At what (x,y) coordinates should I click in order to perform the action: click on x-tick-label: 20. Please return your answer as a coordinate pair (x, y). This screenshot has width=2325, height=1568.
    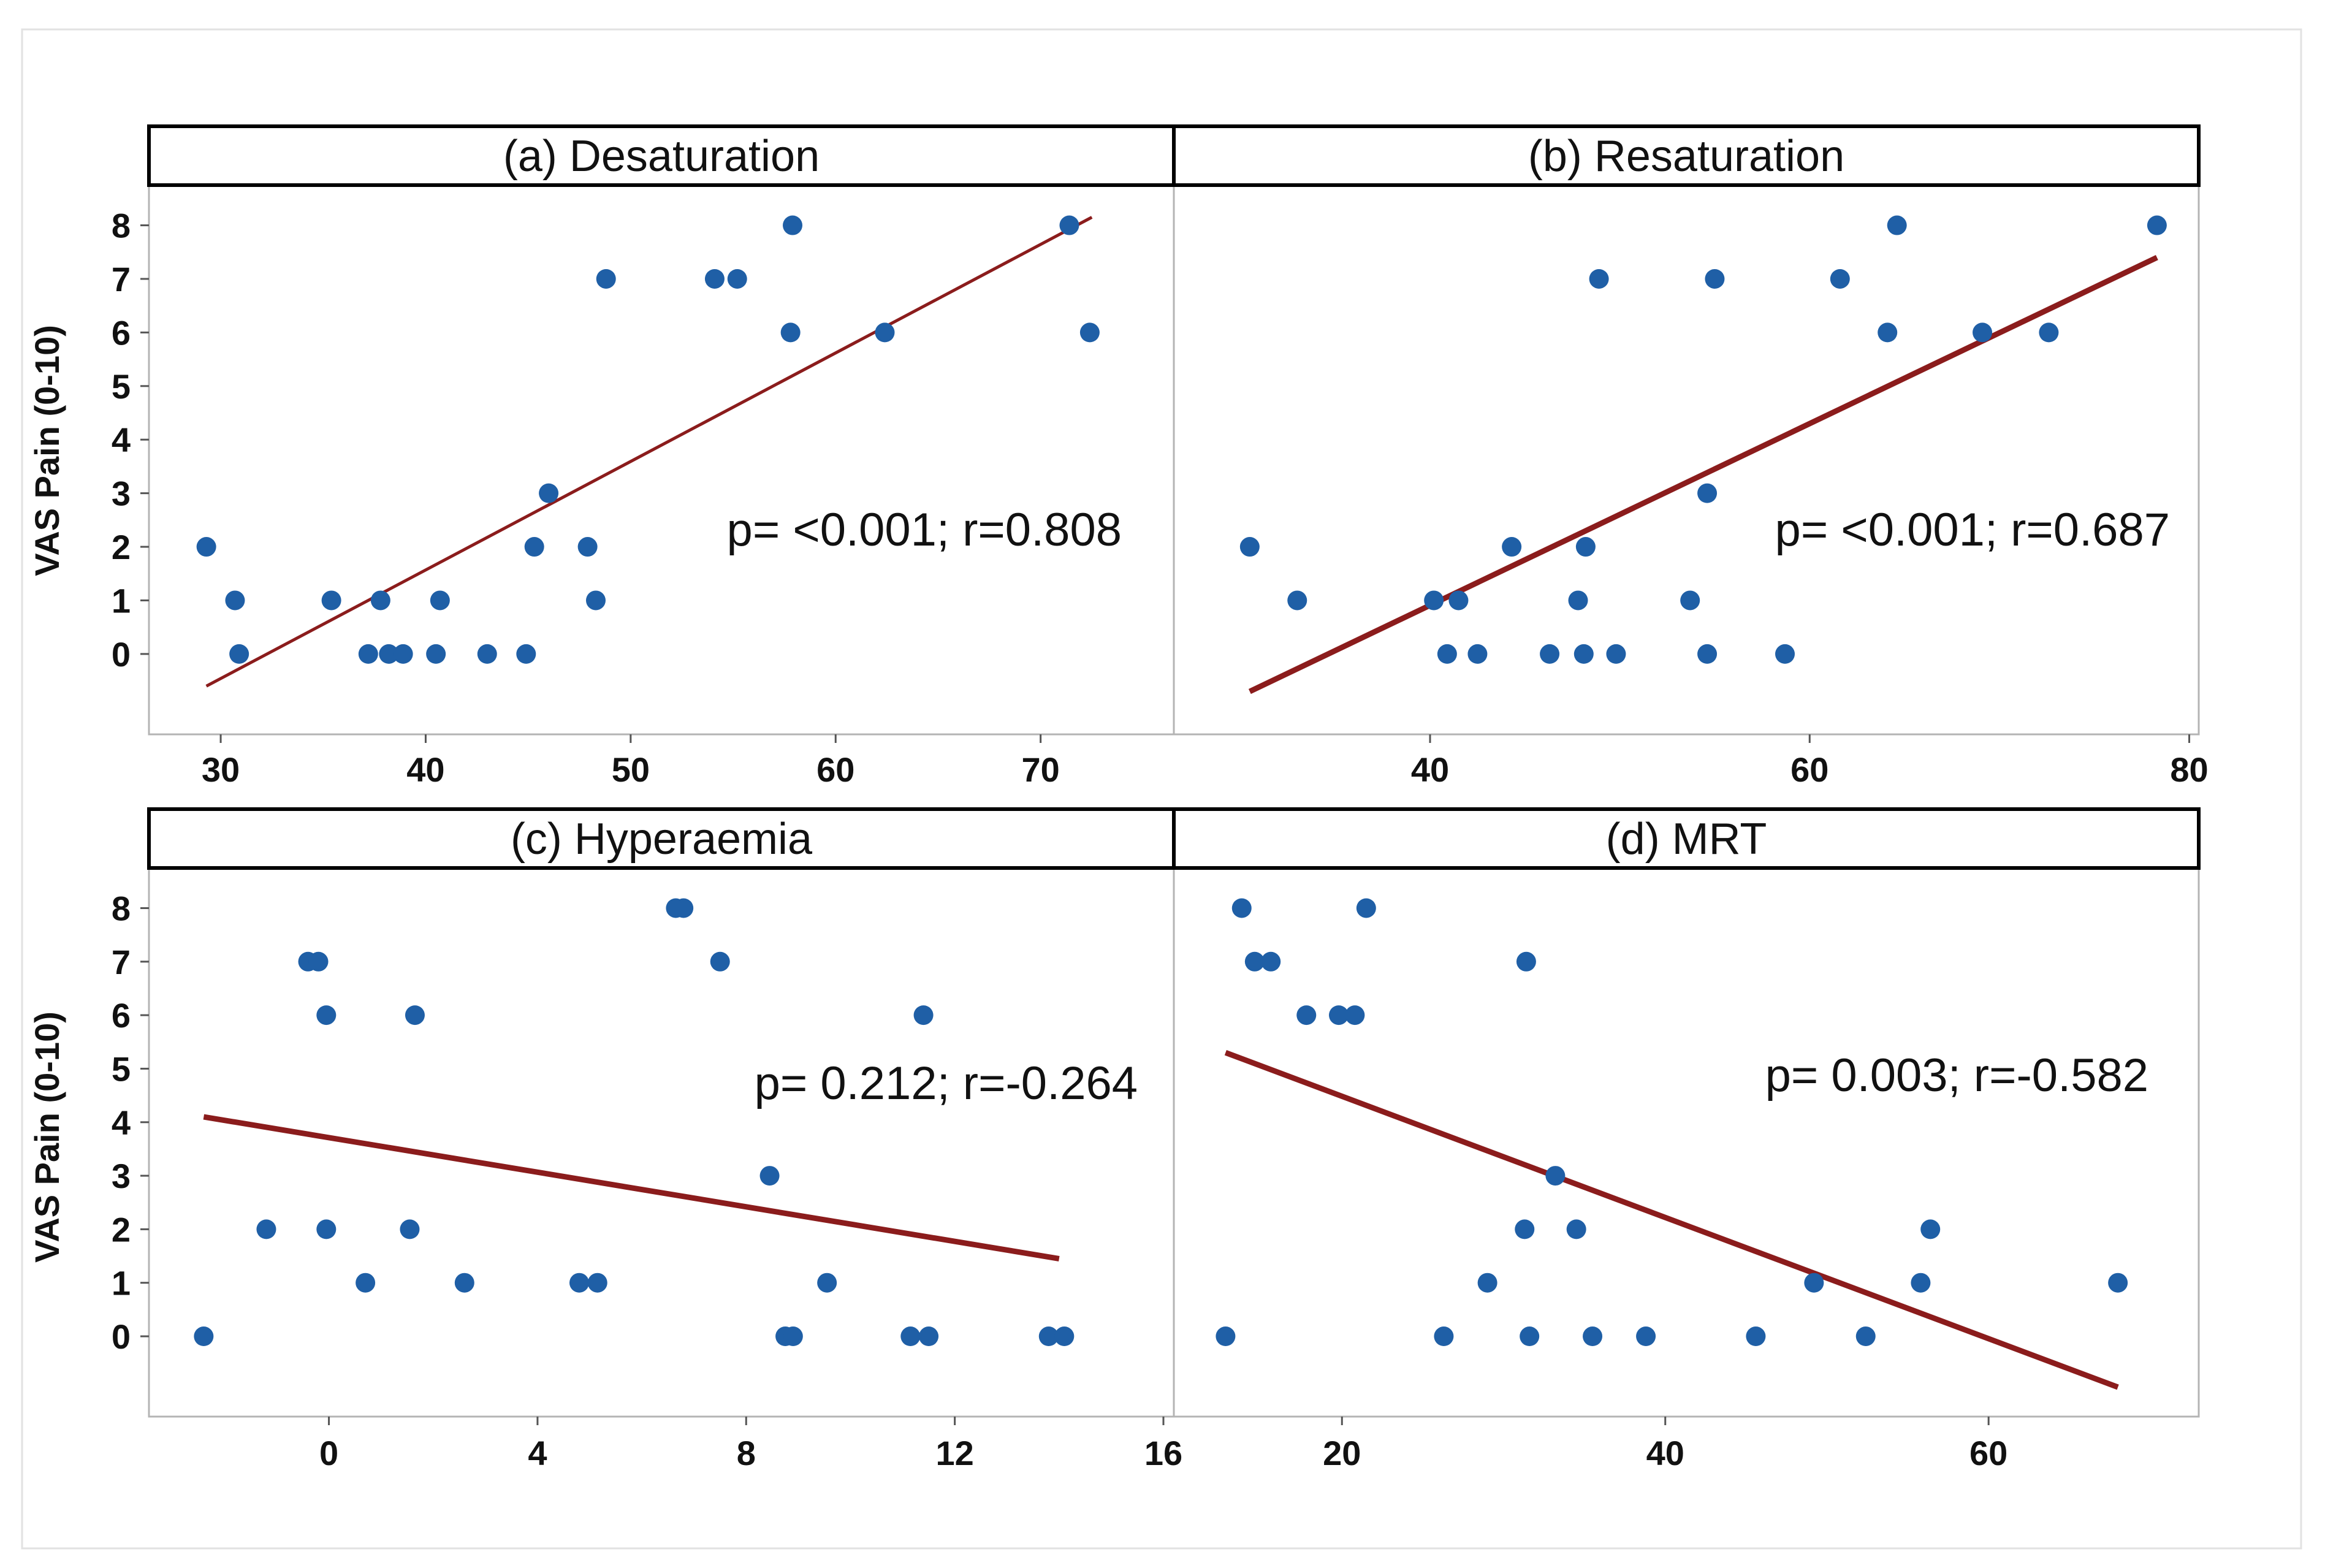
    Looking at the image, I should click on (1342, 1453).